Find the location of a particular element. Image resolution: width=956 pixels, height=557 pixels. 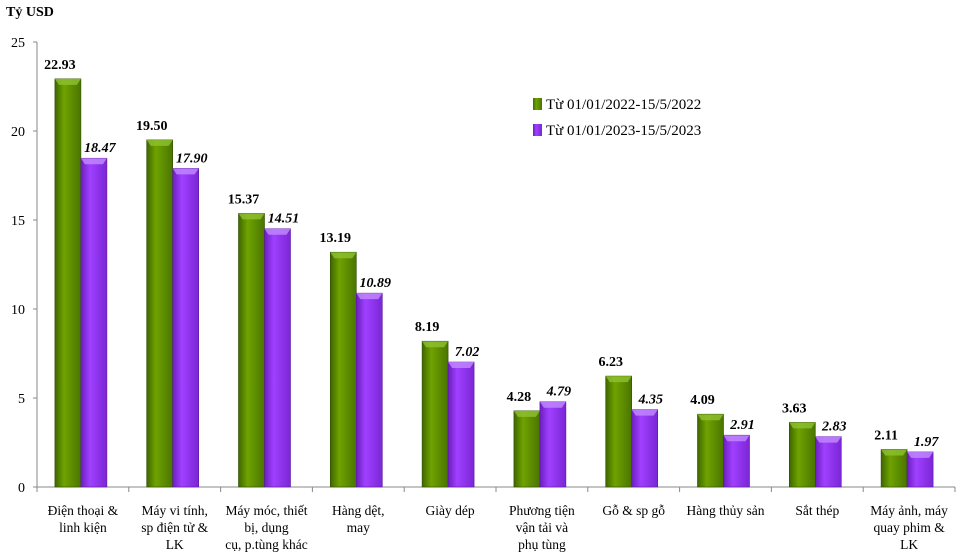

x-tick-label: Hàng dệt, may is located at coordinates (358, 519).